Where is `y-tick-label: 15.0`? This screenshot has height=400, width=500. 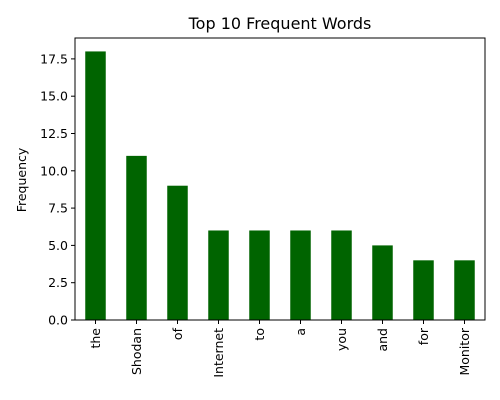 y-tick-label: 15.0 is located at coordinates (54, 96).